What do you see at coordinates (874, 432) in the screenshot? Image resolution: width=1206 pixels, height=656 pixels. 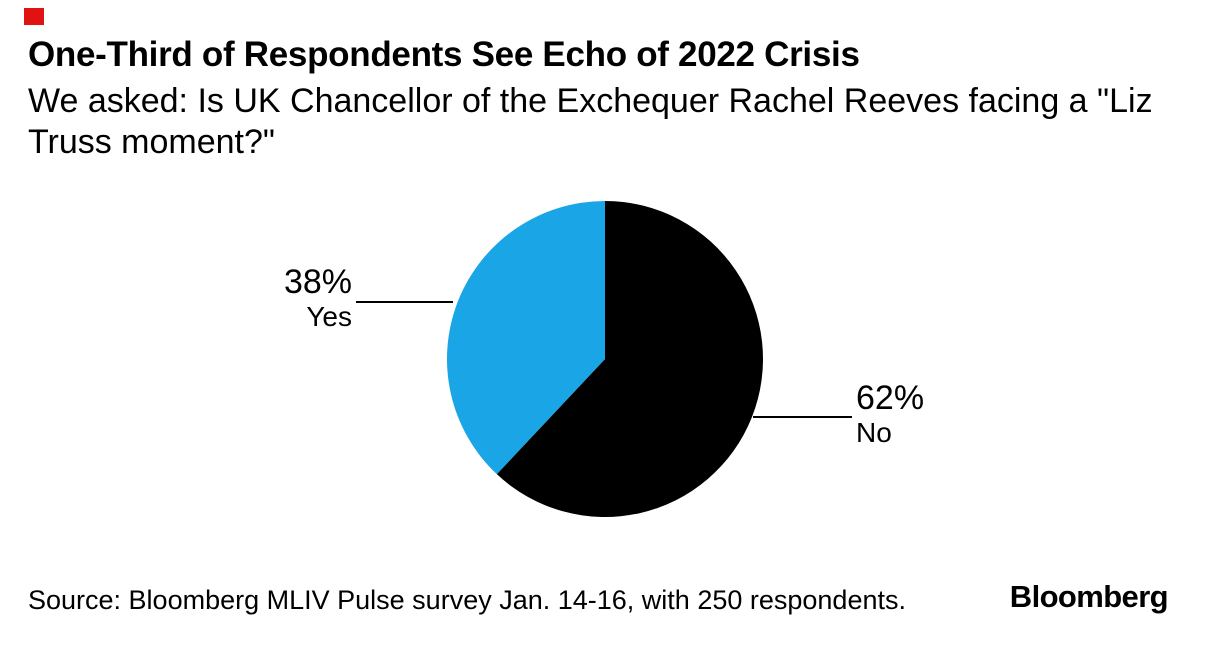 I see `no-category-label: No` at bounding box center [874, 432].